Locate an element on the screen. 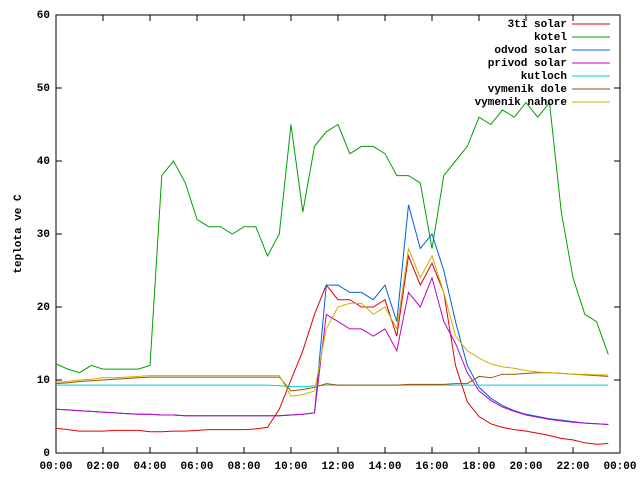  x-tick-label: 10:00 is located at coordinates (290, 467).